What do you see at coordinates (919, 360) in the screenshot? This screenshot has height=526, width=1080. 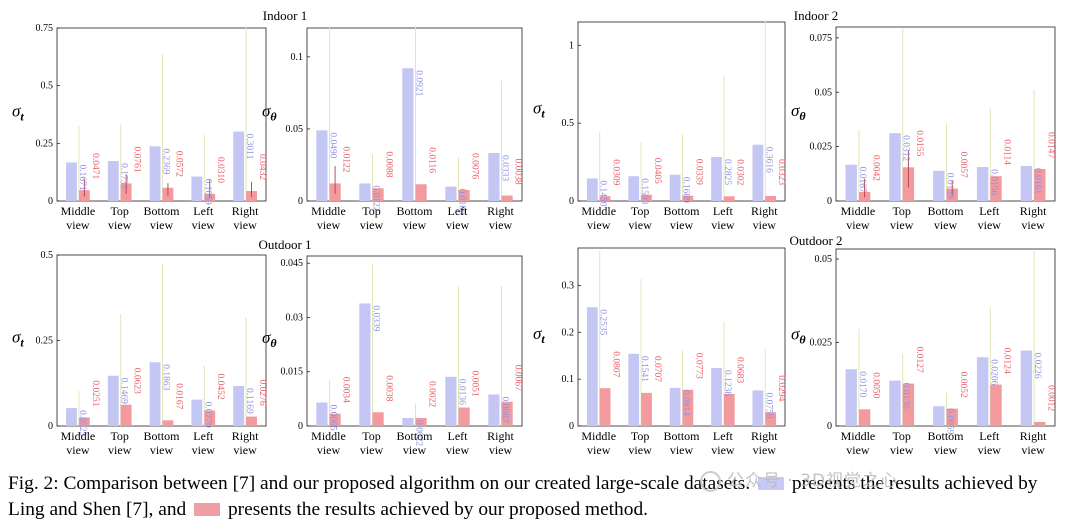 I see `ours-value-label: 0.0127` at bounding box center [919, 360].